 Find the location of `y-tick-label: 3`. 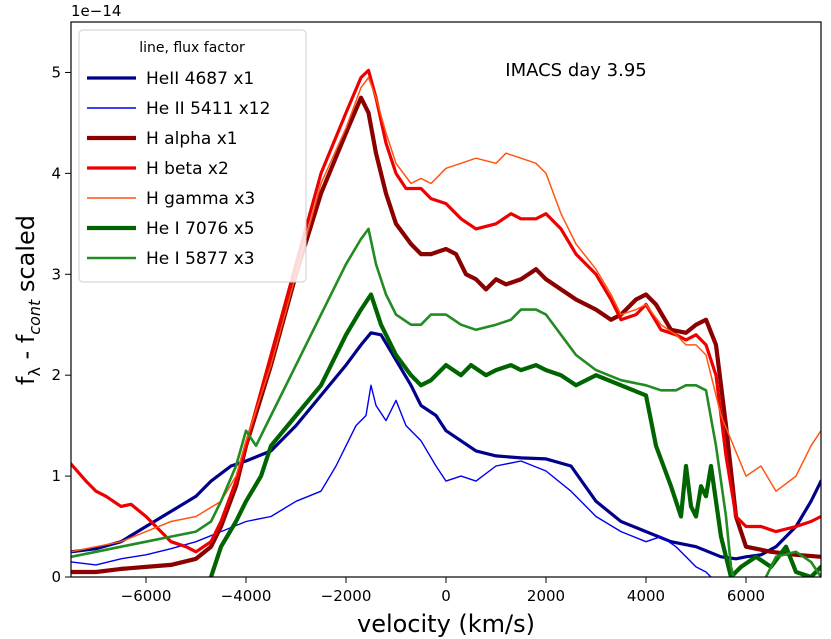

y-tick-label: 3 is located at coordinates (56, 274).